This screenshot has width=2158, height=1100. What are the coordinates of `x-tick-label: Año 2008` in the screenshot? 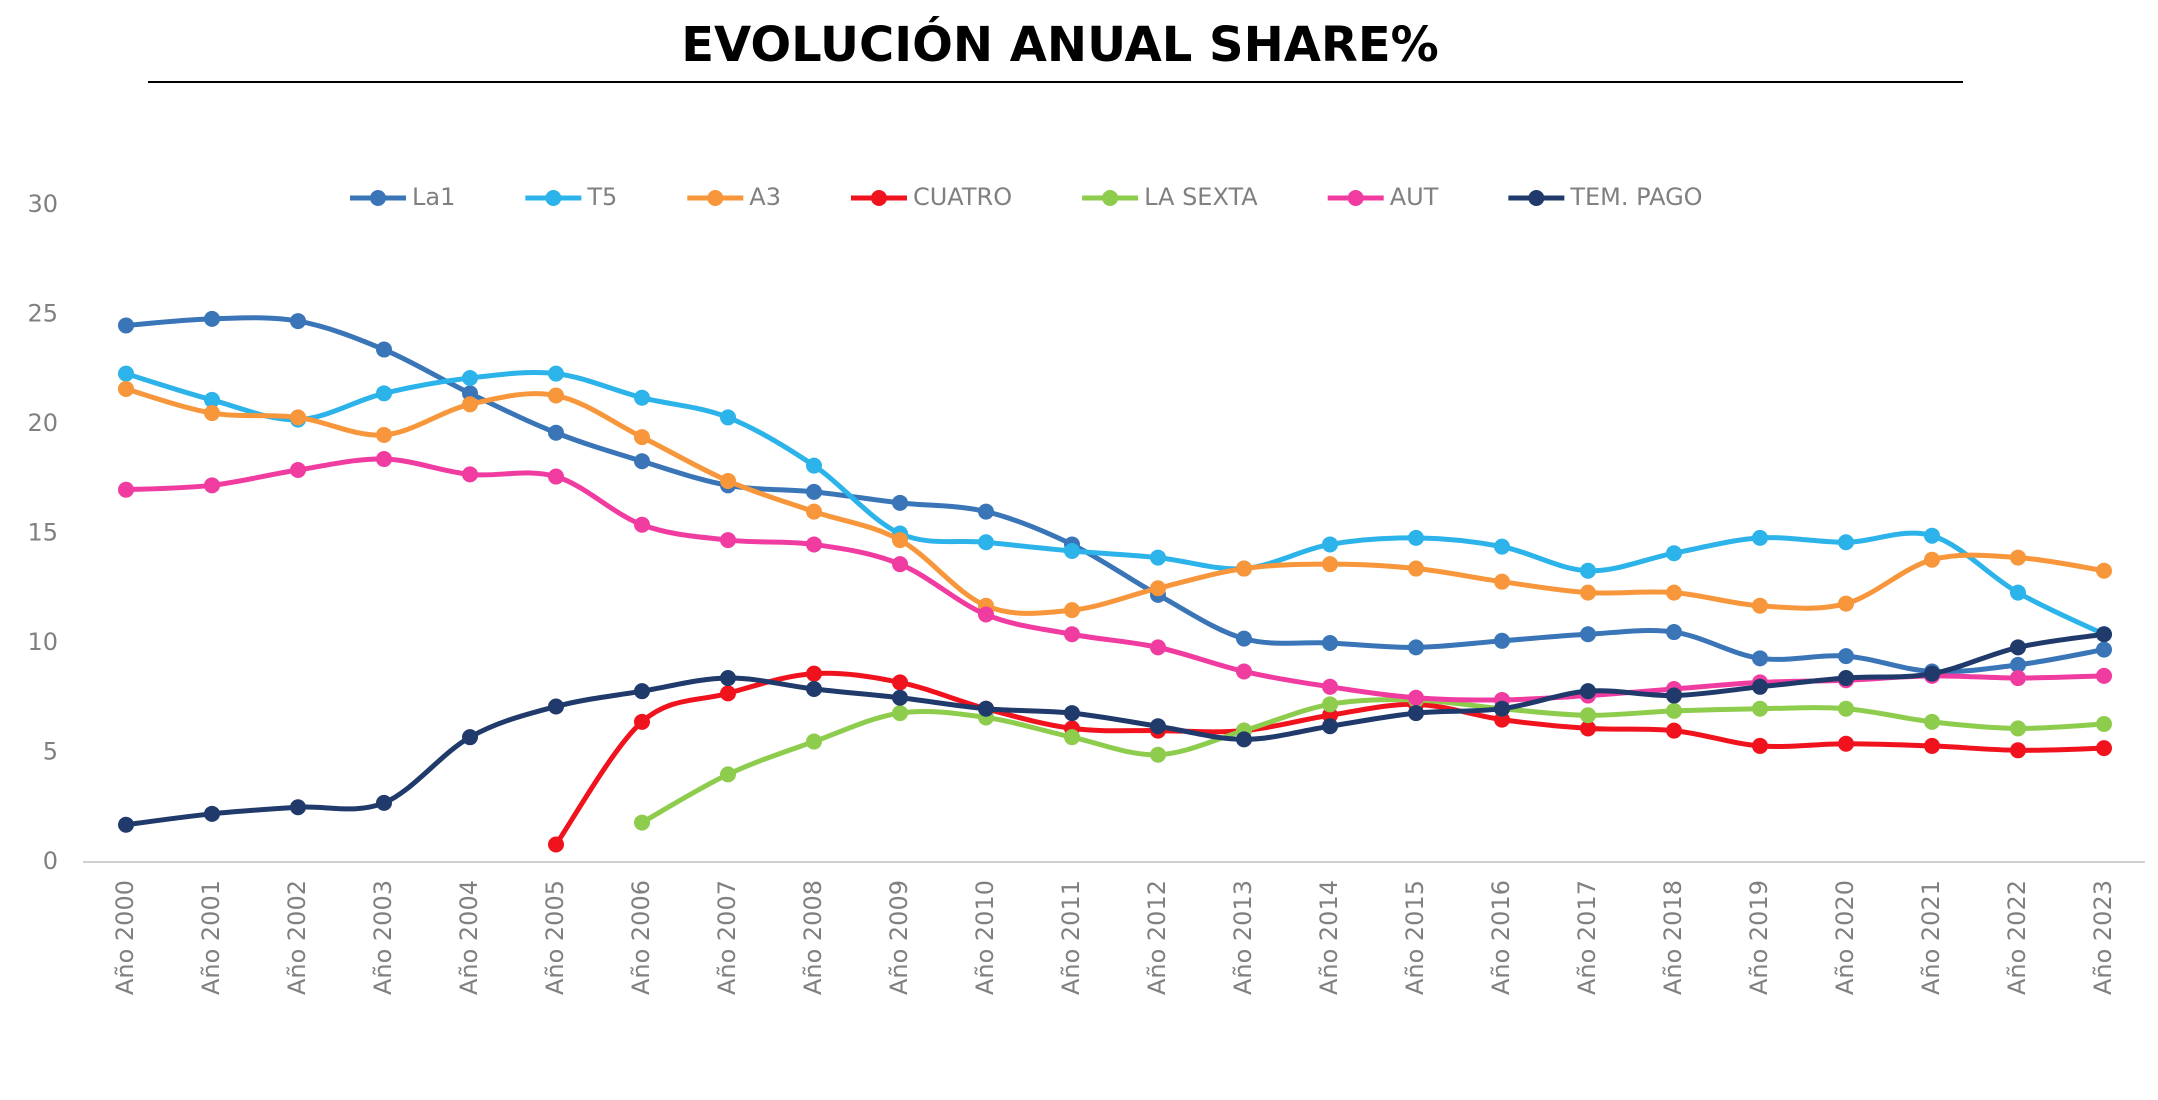 It's located at (813, 937).